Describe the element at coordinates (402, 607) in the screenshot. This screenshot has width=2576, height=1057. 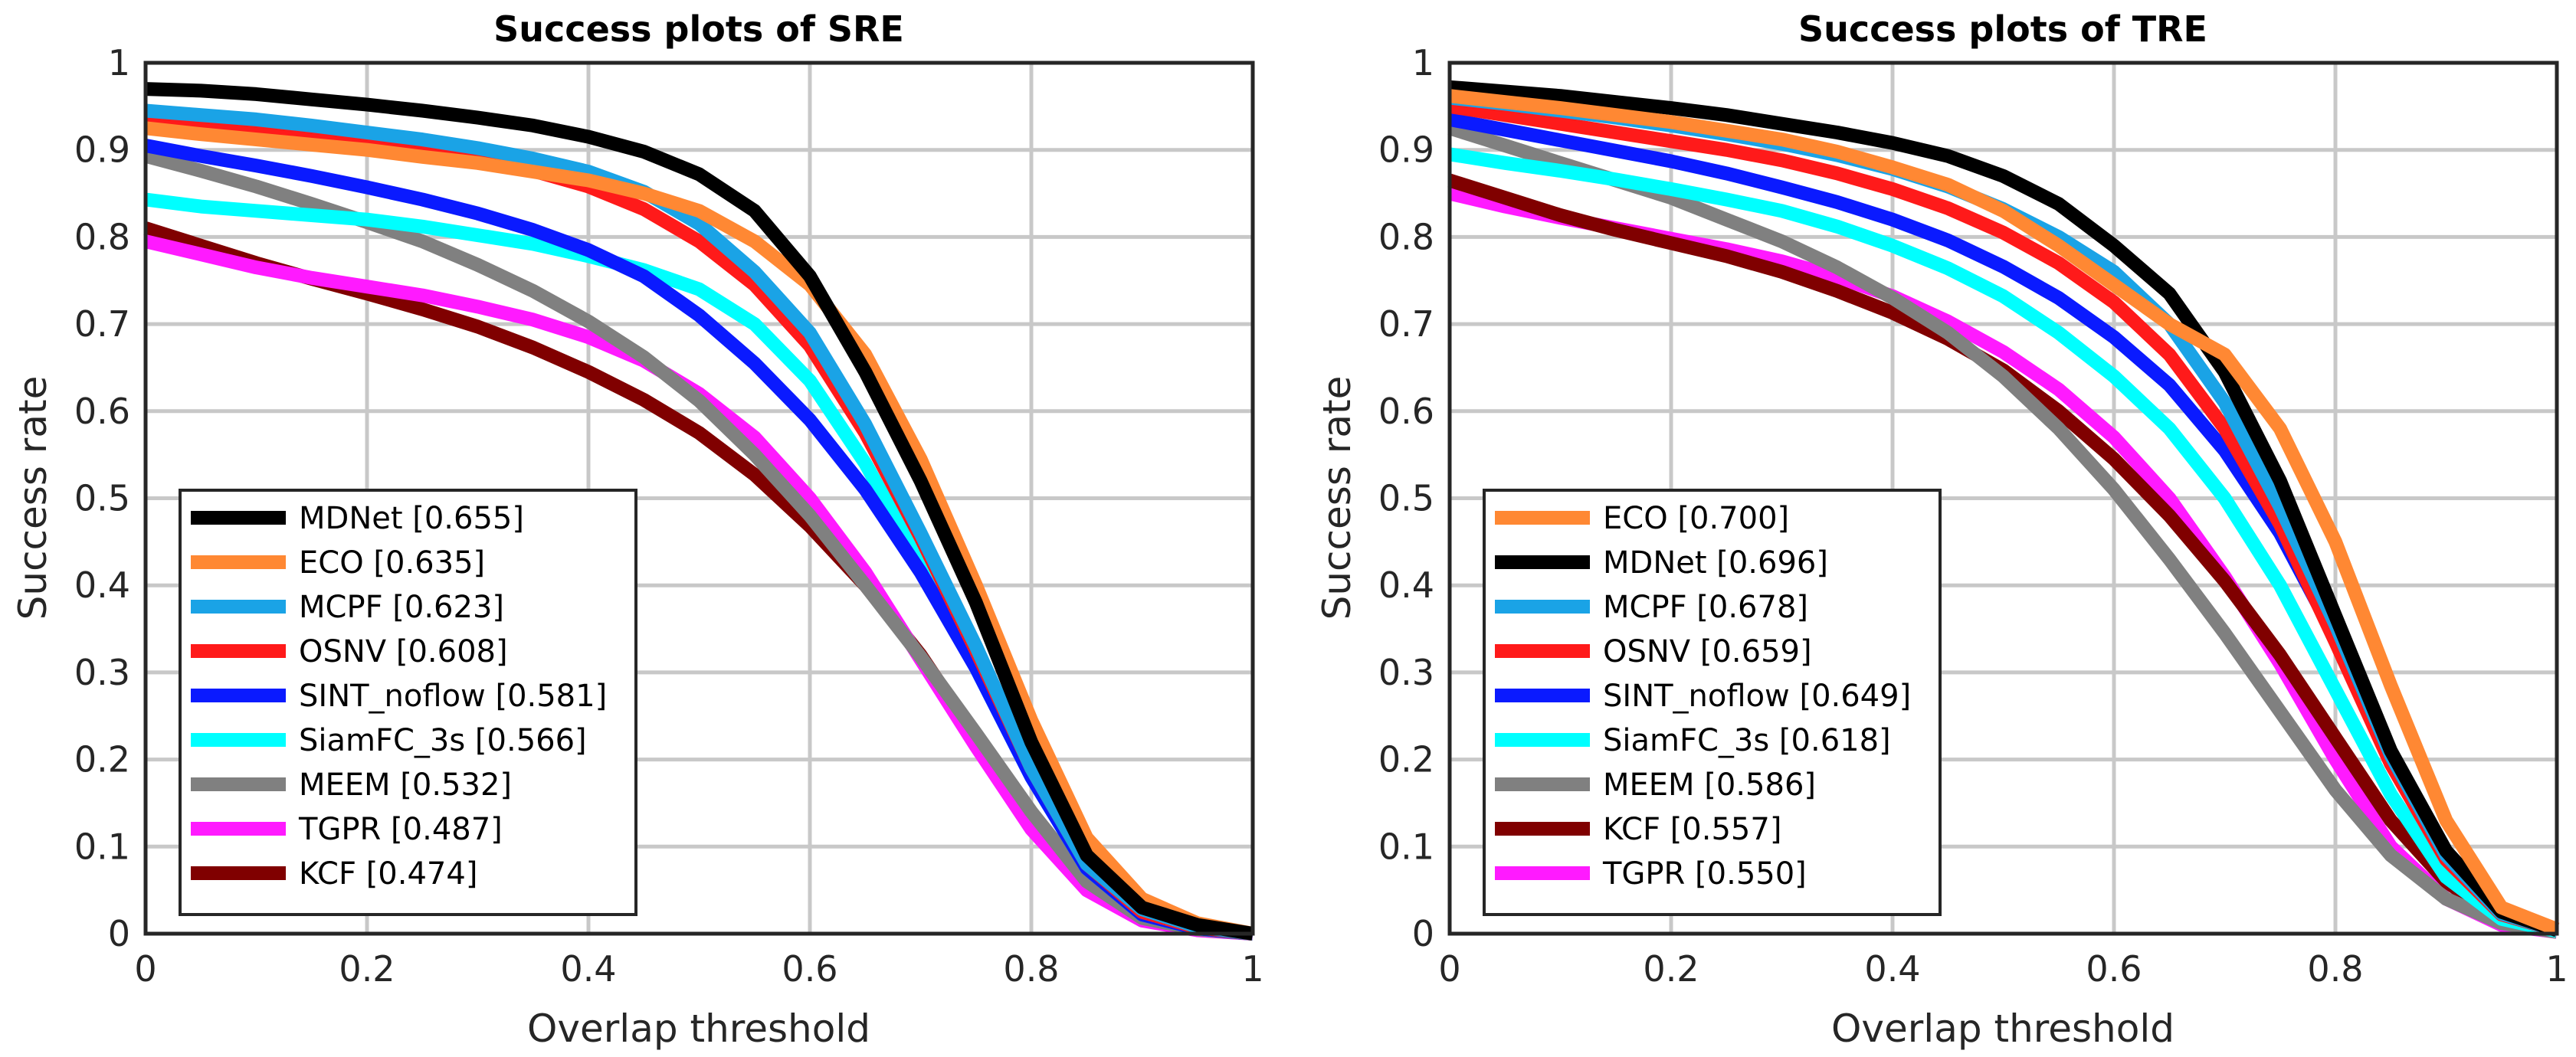
I see `legend-label: MCPF [0.623]` at that location.